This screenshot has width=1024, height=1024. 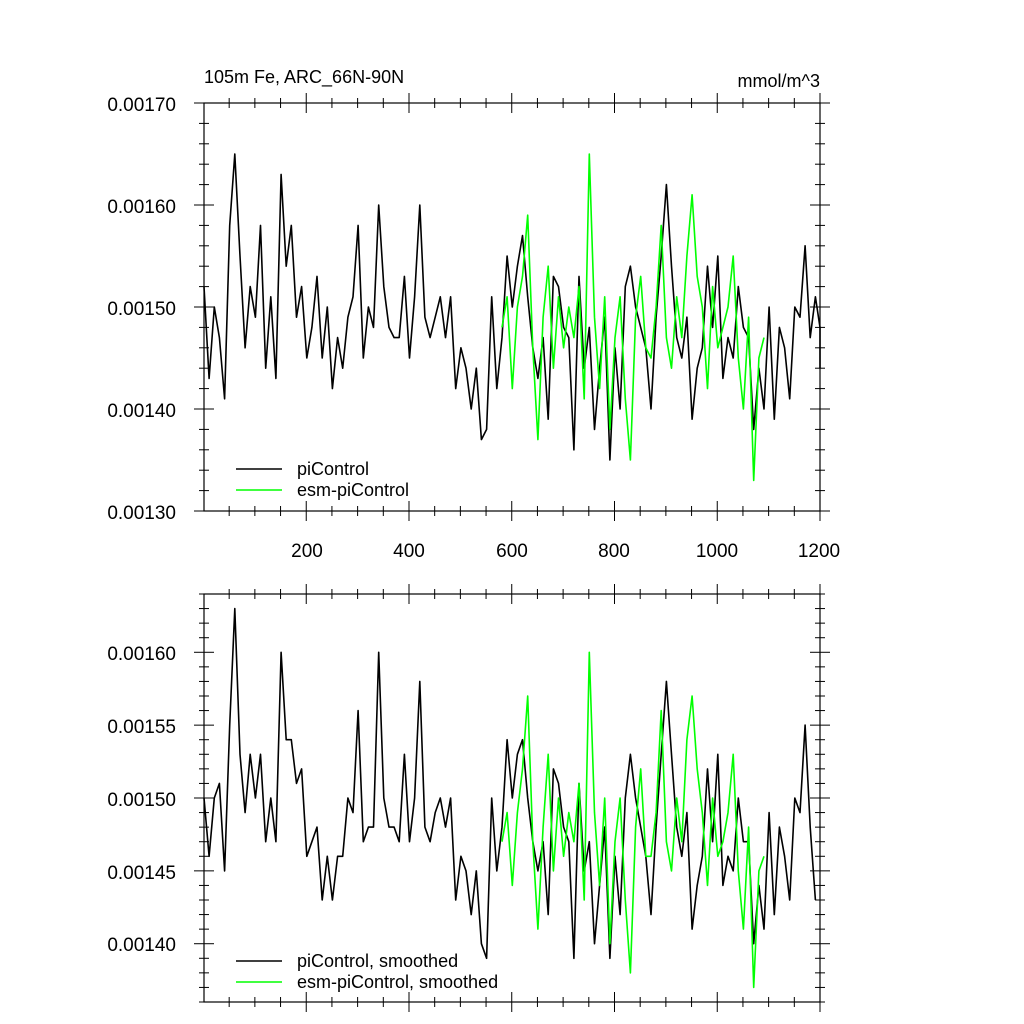 I want to click on top-xtick-label: 1200, so click(x=819, y=551).